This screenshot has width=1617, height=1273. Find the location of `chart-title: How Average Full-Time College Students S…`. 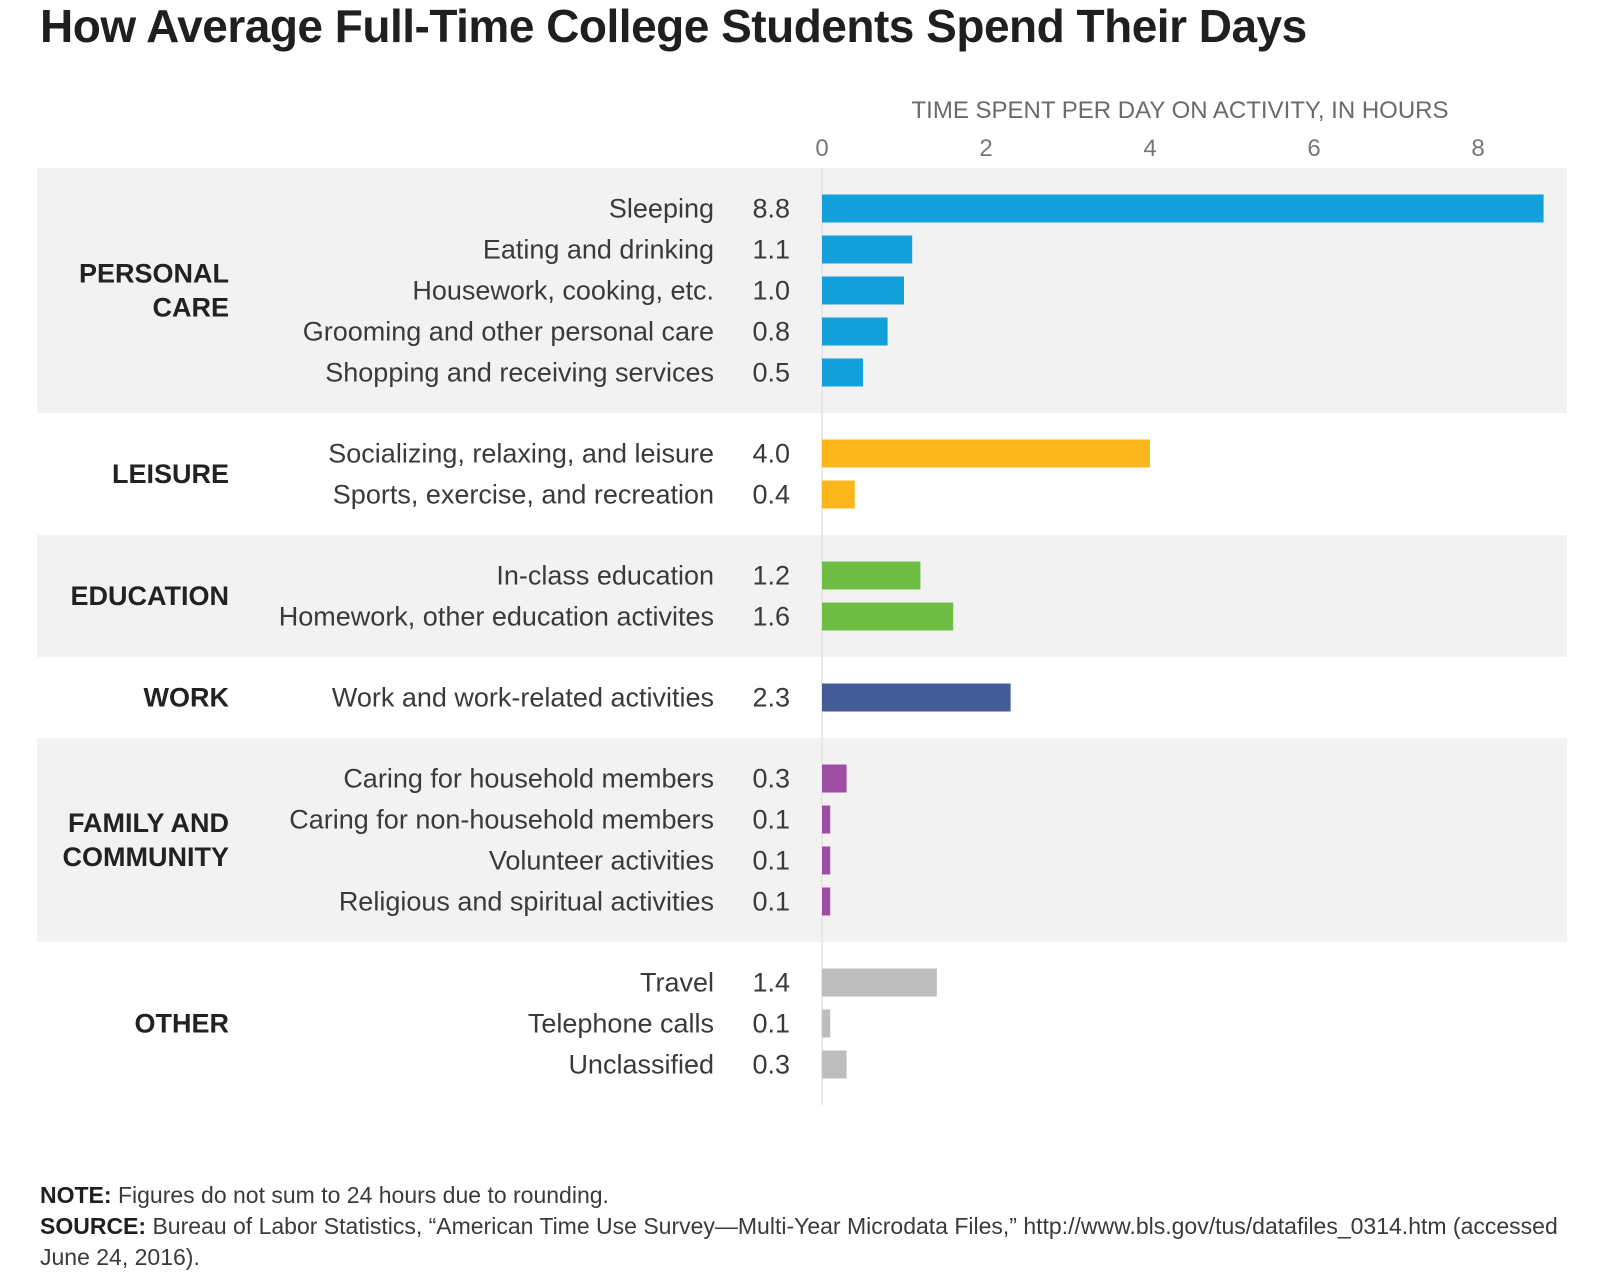

chart-title: How Average Full-Time College Students S… is located at coordinates (673, 26).